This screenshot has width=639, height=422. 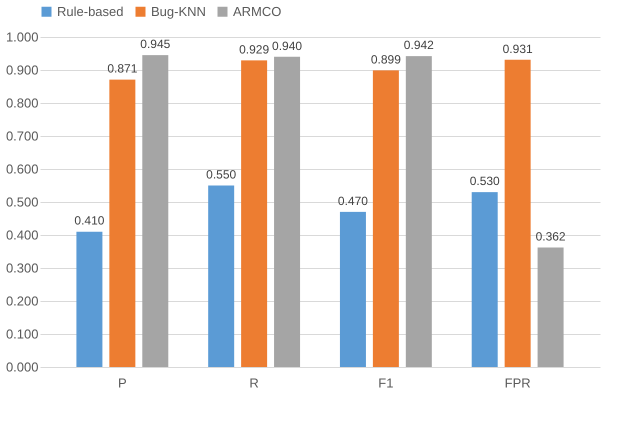 I want to click on legend-label: Rule-based, so click(x=90, y=11).